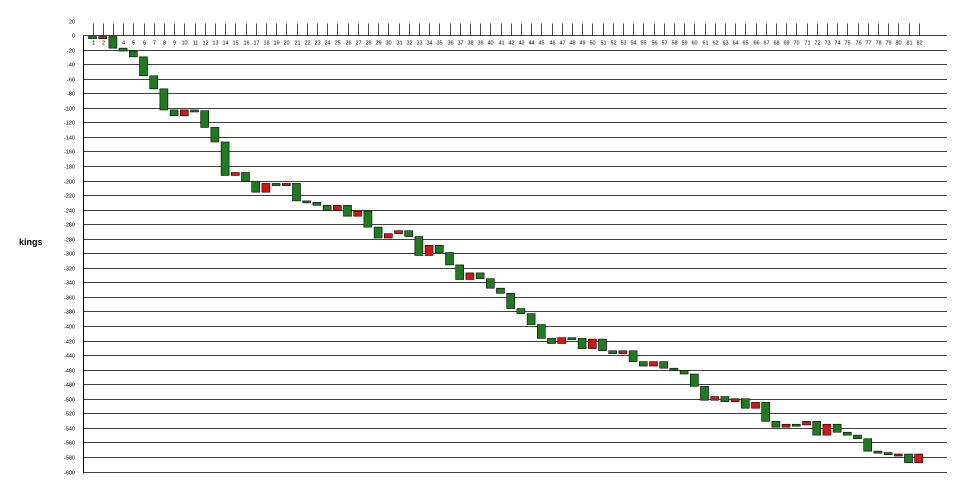 This screenshot has height=493, width=959. What do you see at coordinates (69, 255) in the screenshot?
I see `y-tick-label: -300` at bounding box center [69, 255].